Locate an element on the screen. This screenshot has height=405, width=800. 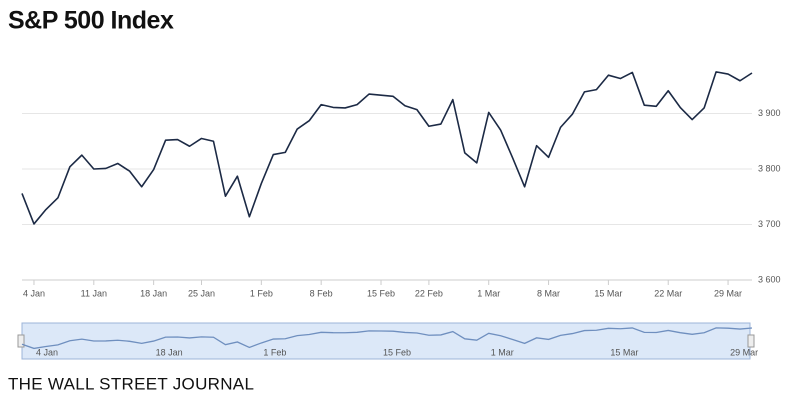
navigator-label: 29 Mar is located at coordinates (744, 352).